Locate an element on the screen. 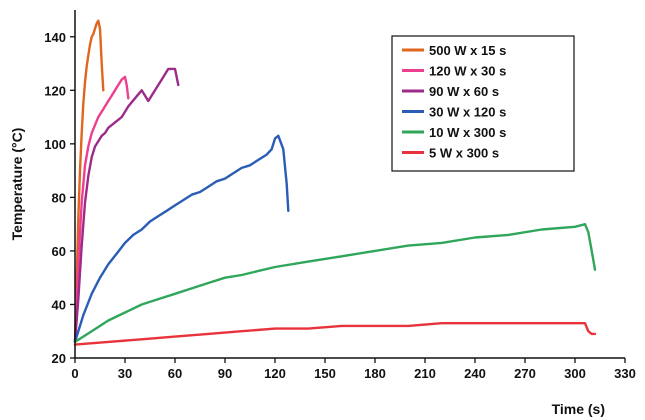 The width and height of the screenshot is (645, 420). legend-label: 500 W x 15 s is located at coordinates (467, 50).